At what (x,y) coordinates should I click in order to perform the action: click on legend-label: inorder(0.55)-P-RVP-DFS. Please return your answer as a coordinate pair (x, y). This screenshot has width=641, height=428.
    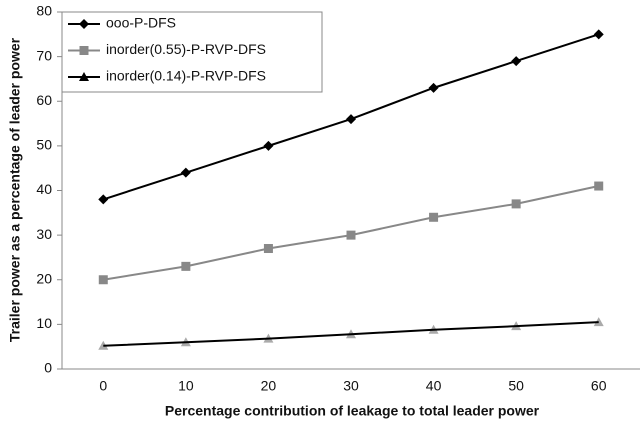
    Looking at the image, I should click on (186, 49).